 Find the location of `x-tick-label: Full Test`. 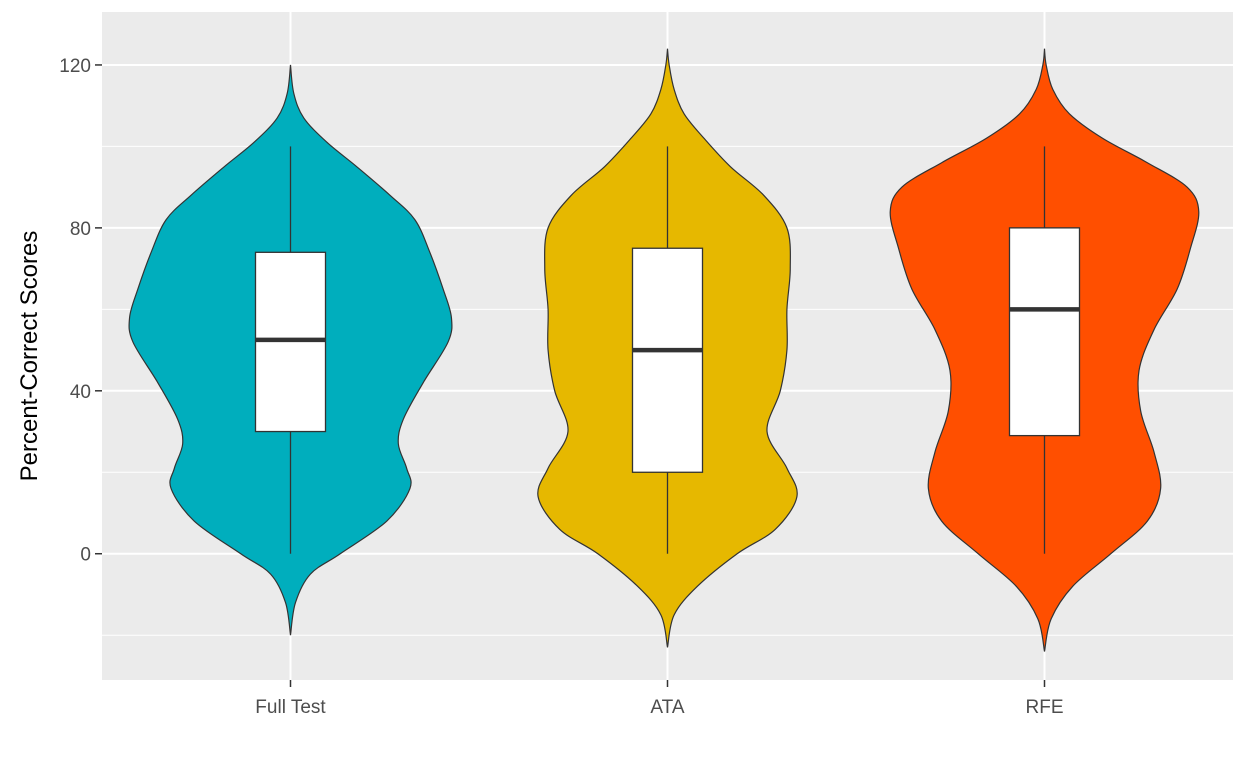

x-tick-label: Full Test is located at coordinates (290, 707).